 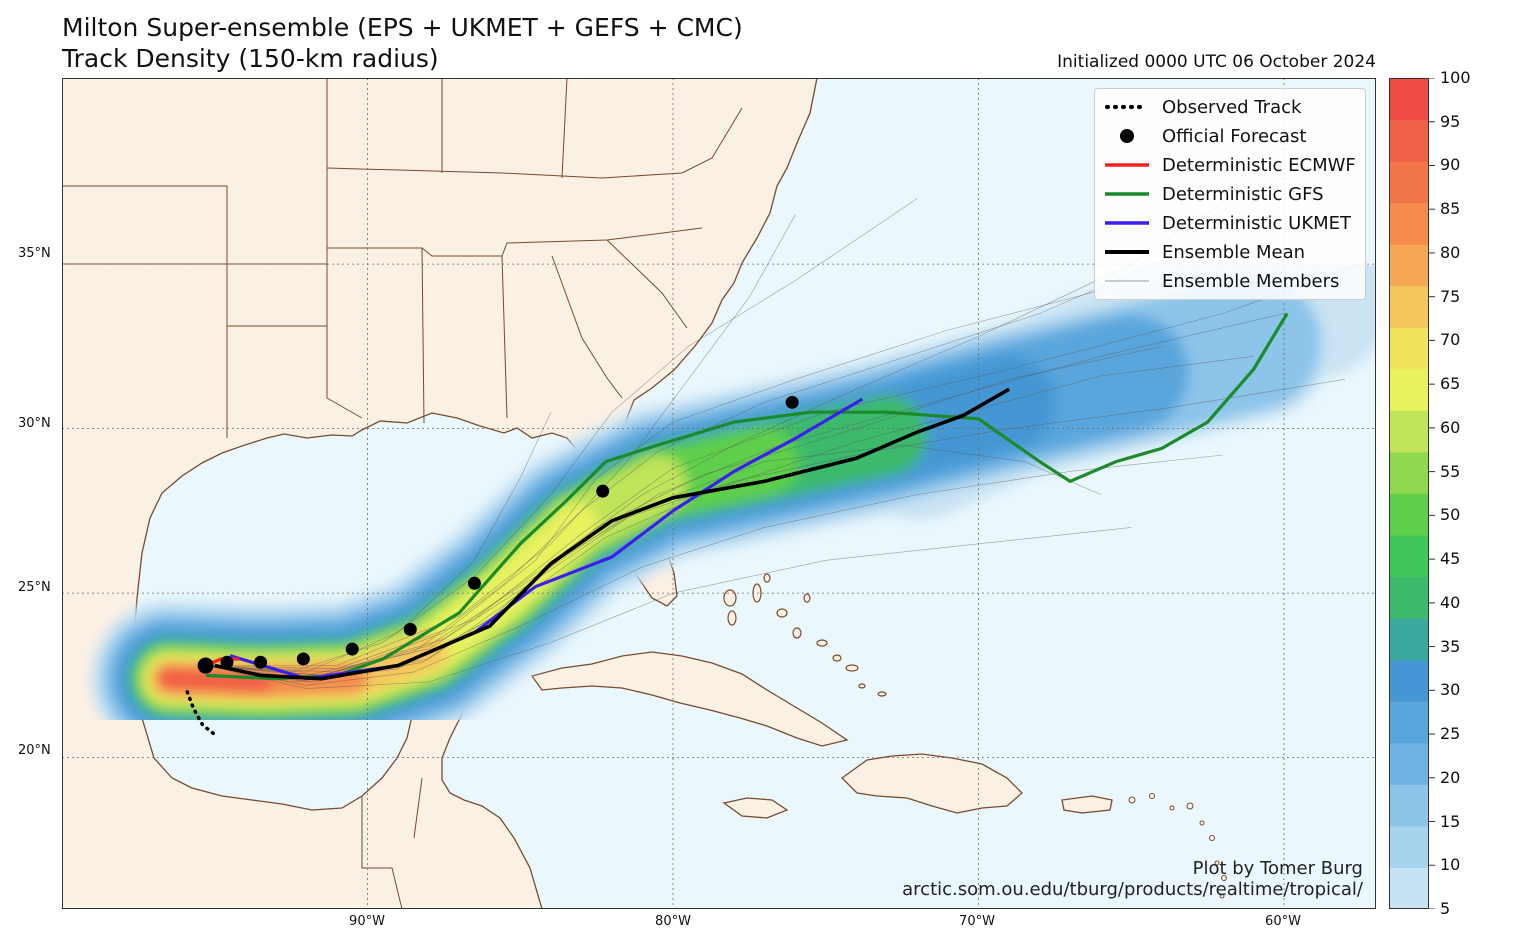 I want to click on colorbar, so click(x=1412, y=493).